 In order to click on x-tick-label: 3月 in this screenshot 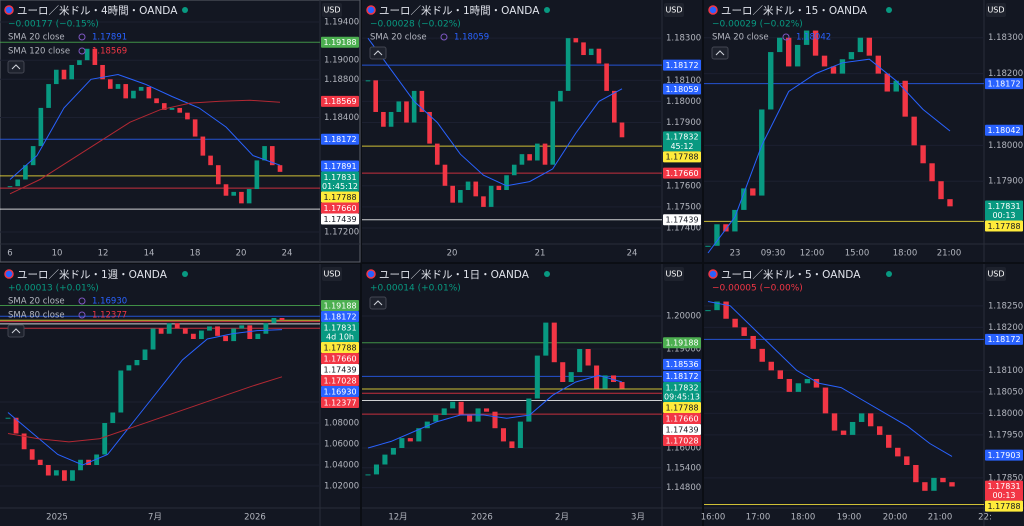, I will do `click(638, 518)`.